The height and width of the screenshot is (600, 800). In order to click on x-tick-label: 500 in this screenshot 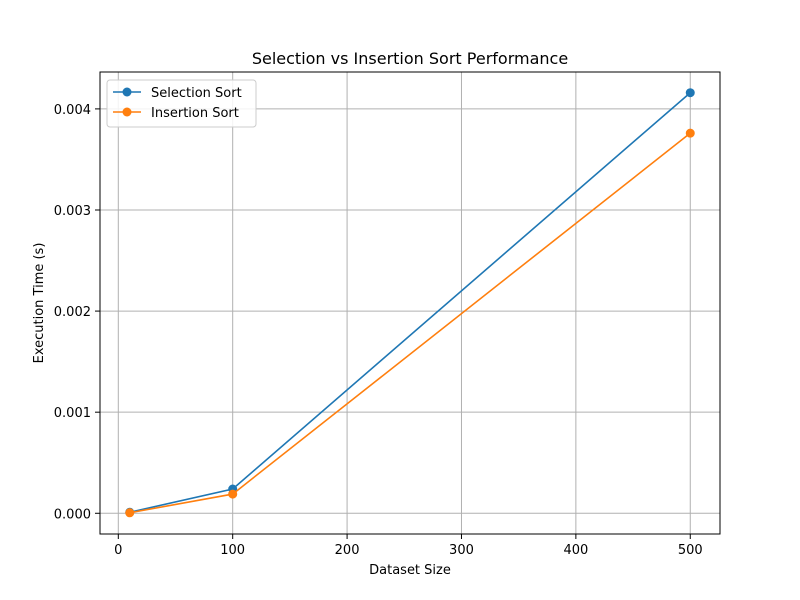, I will do `click(690, 550)`.